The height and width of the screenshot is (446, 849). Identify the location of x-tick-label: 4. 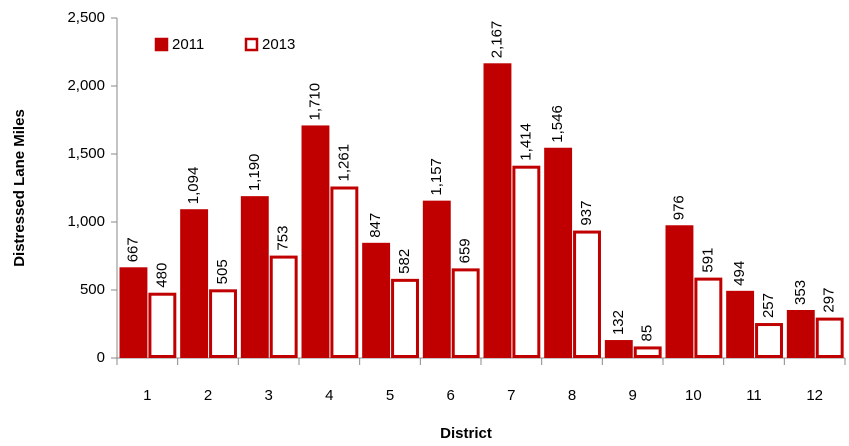
(329, 395).